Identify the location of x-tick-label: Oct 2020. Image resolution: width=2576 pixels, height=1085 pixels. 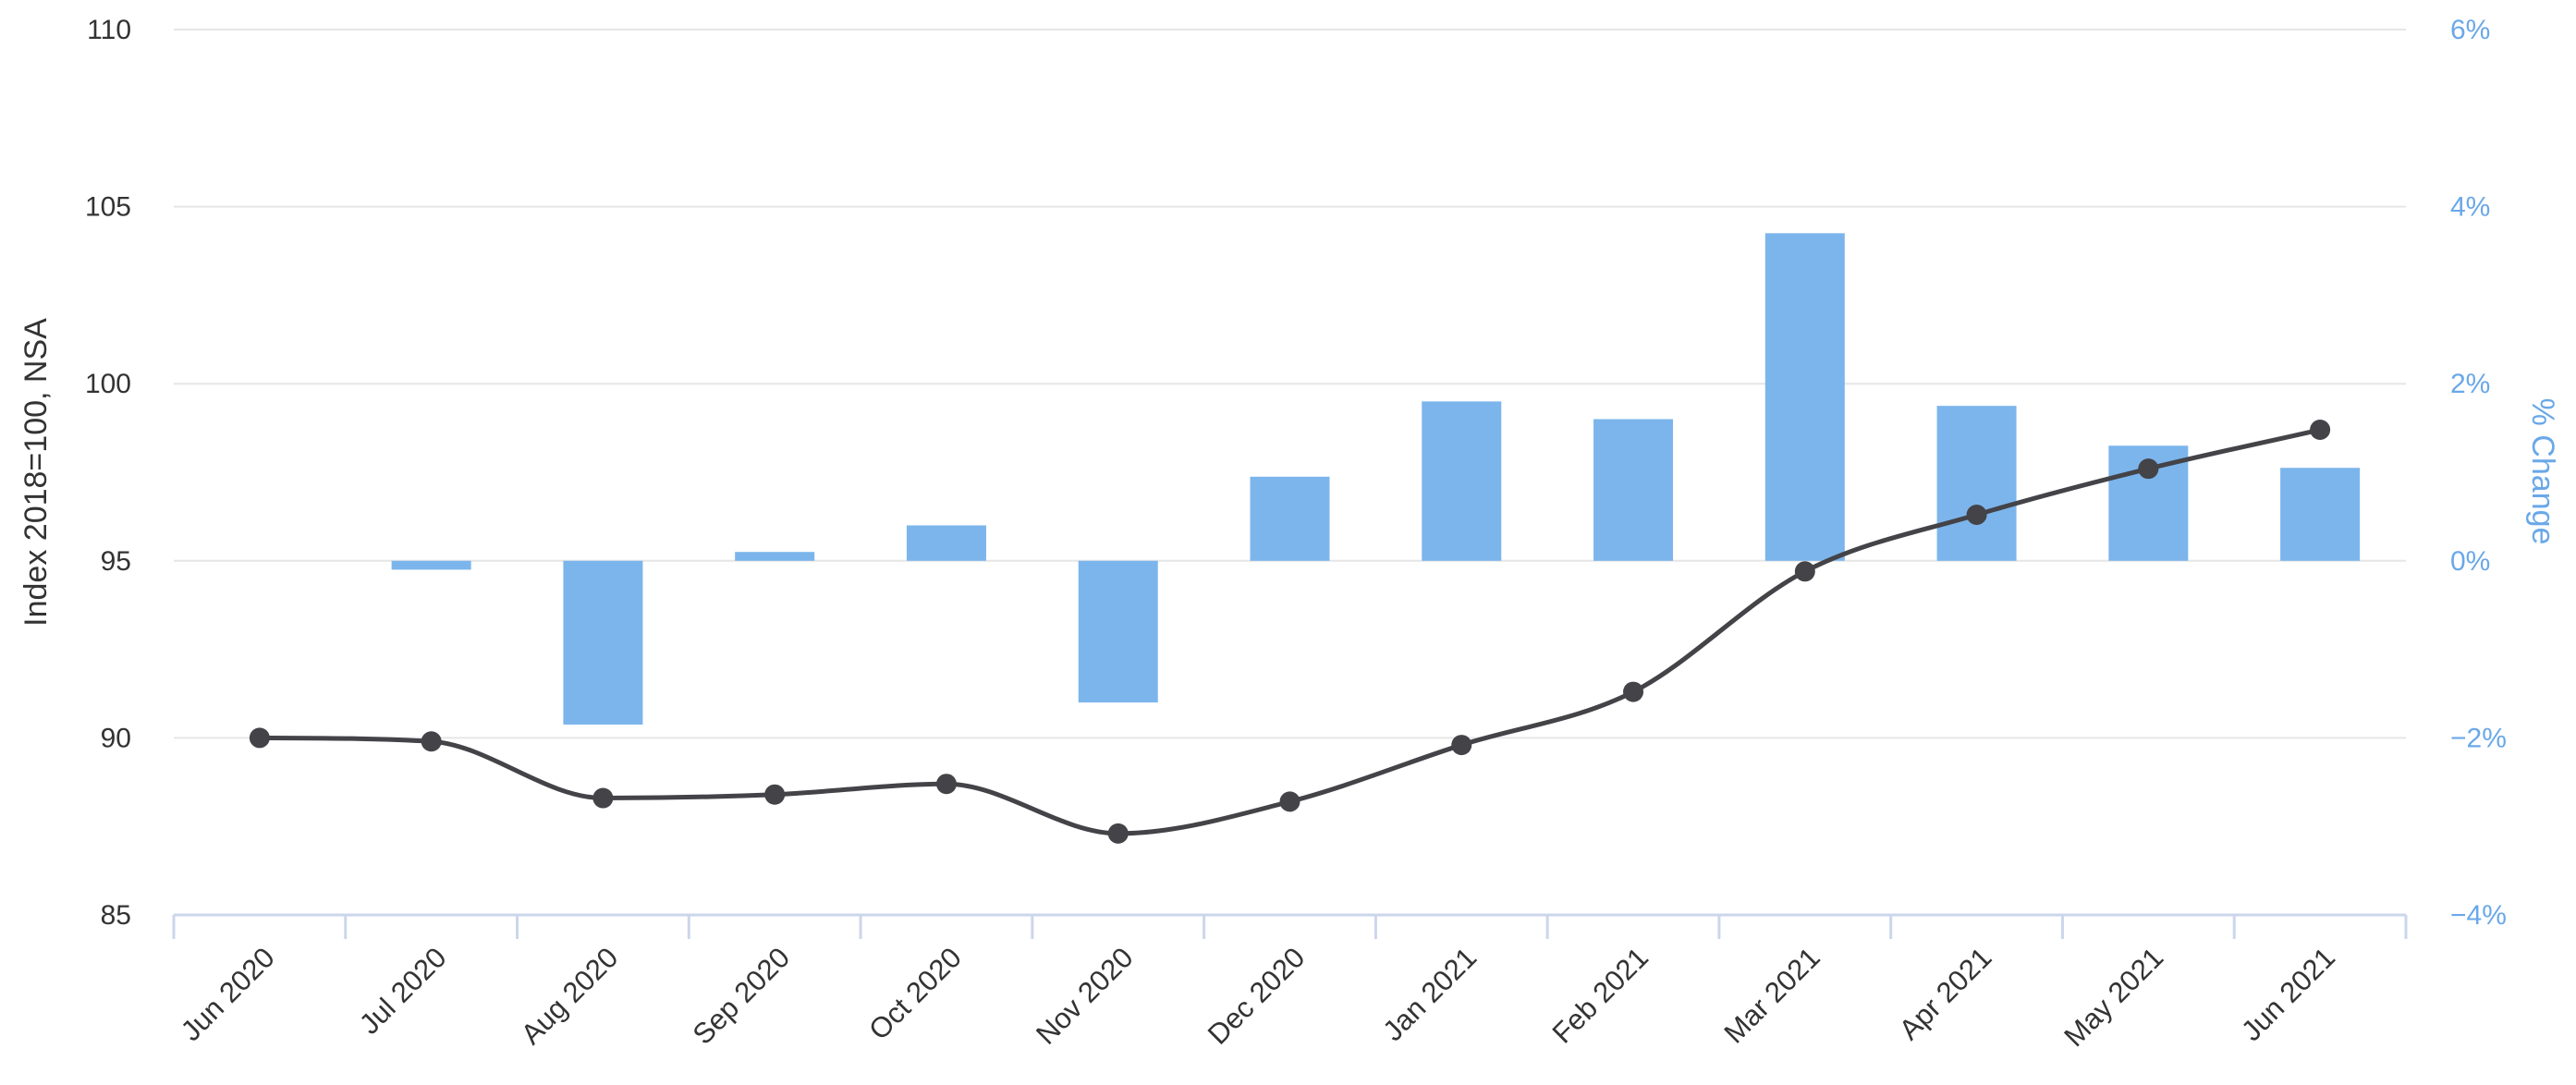
(915, 994).